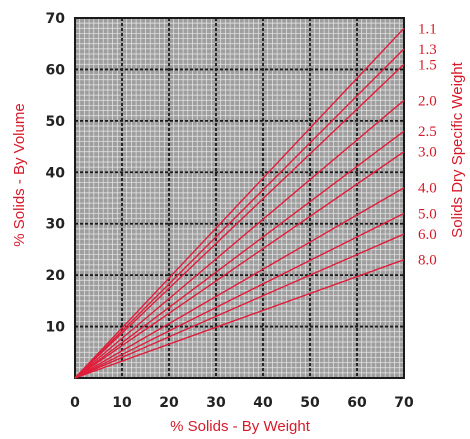 Image resolution: width=470 pixels, height=439 pixels. I want to click on x-tick-label: 20, so click(169, 403).